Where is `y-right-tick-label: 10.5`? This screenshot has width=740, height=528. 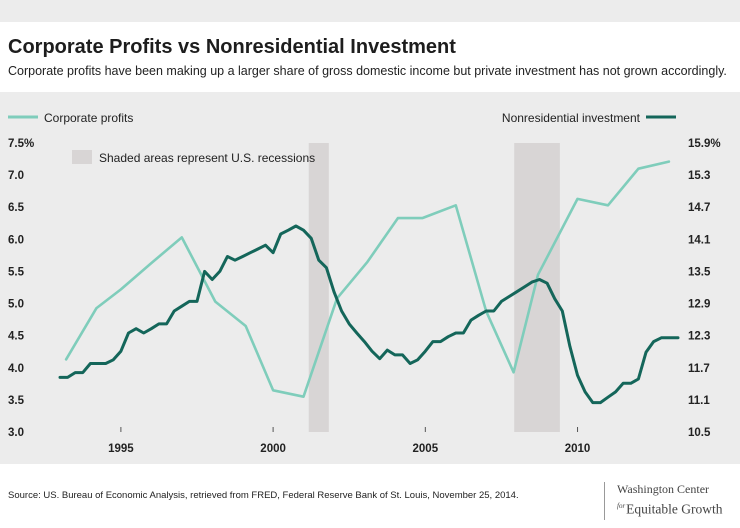 y-right-tick-label: 10.5 is located at coordinates (699, 433).